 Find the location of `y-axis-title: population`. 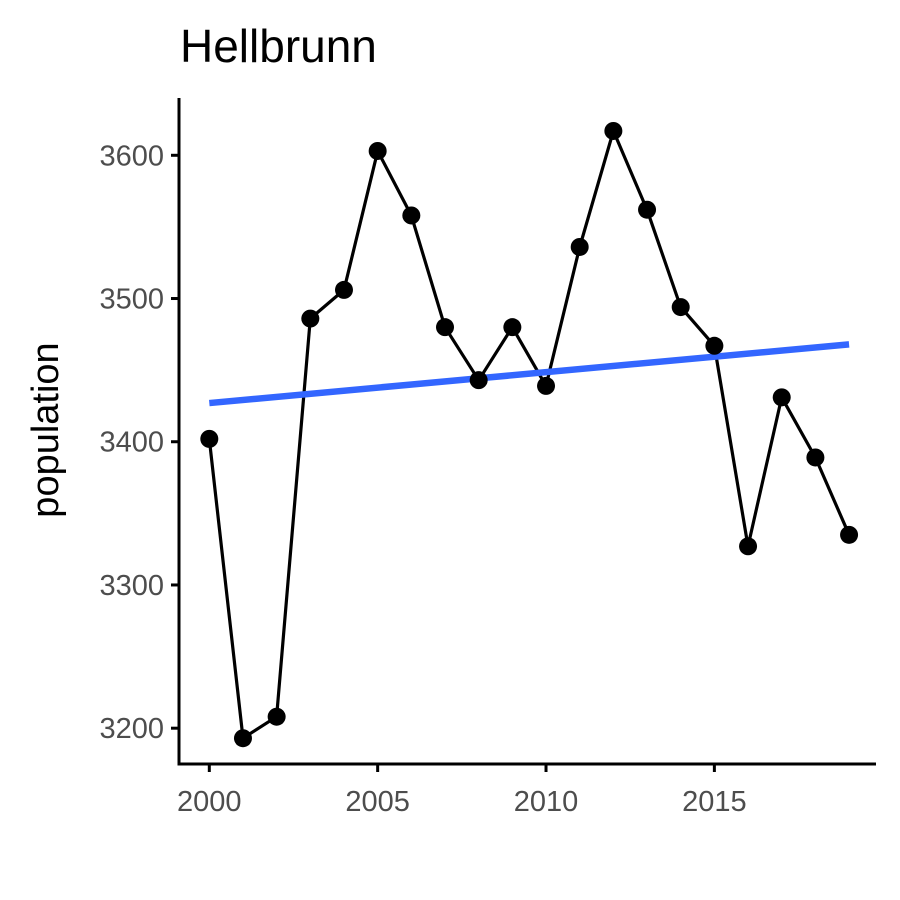

y-axis-title: population is located at coordinates (46, 429).